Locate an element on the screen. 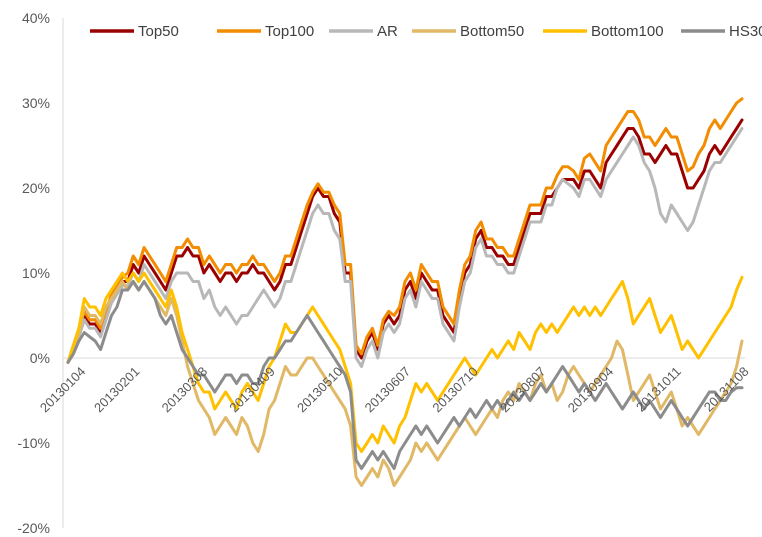 This screenshot has height=537, width=762. legend: Top50 Top100 AR Bottom50 Bottom100 HS300 is located at coordinates (426, 31).